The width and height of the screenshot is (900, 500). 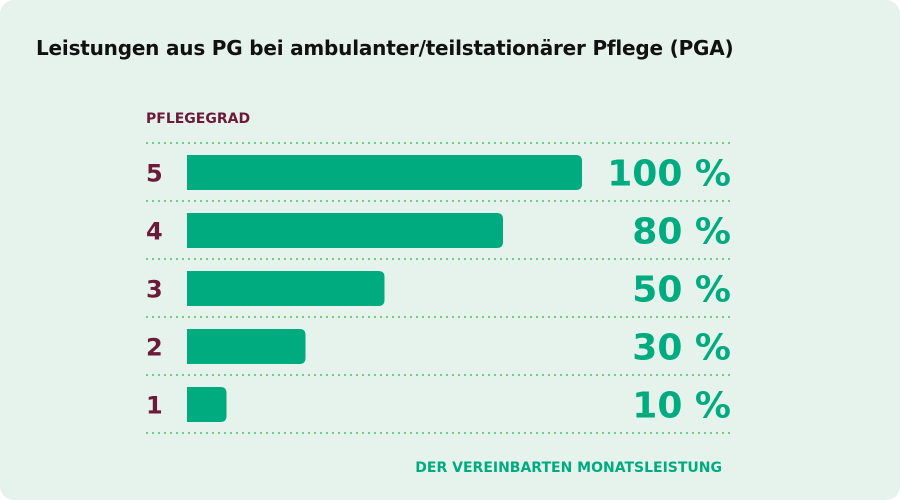 What do you see at coordinates (681, 232) in the screenshot?
I see `value-label: 80 %` at bounding box center [681, 232].